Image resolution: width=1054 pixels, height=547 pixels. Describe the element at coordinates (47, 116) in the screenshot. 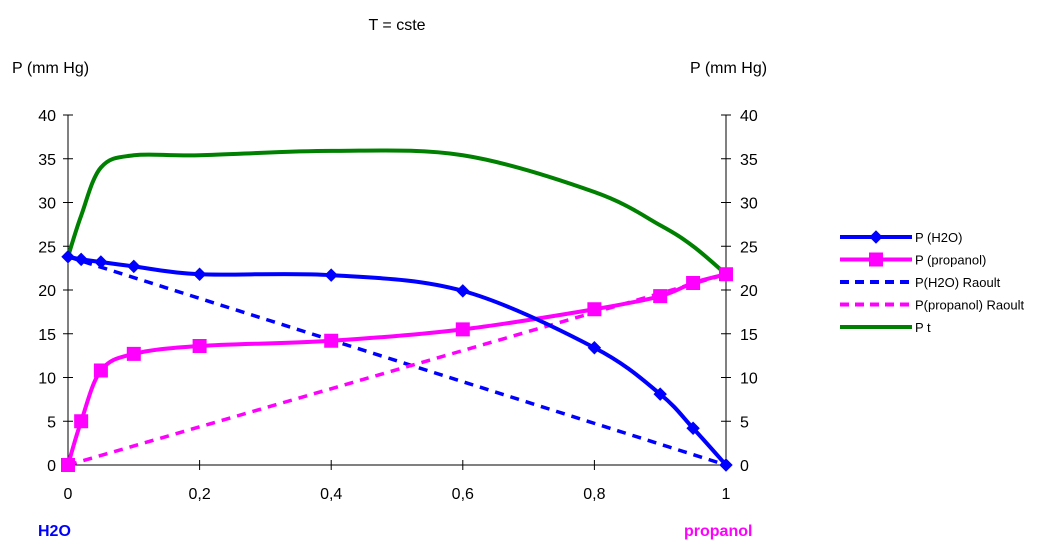

I see `y-tick-label-left: 40` at that location.